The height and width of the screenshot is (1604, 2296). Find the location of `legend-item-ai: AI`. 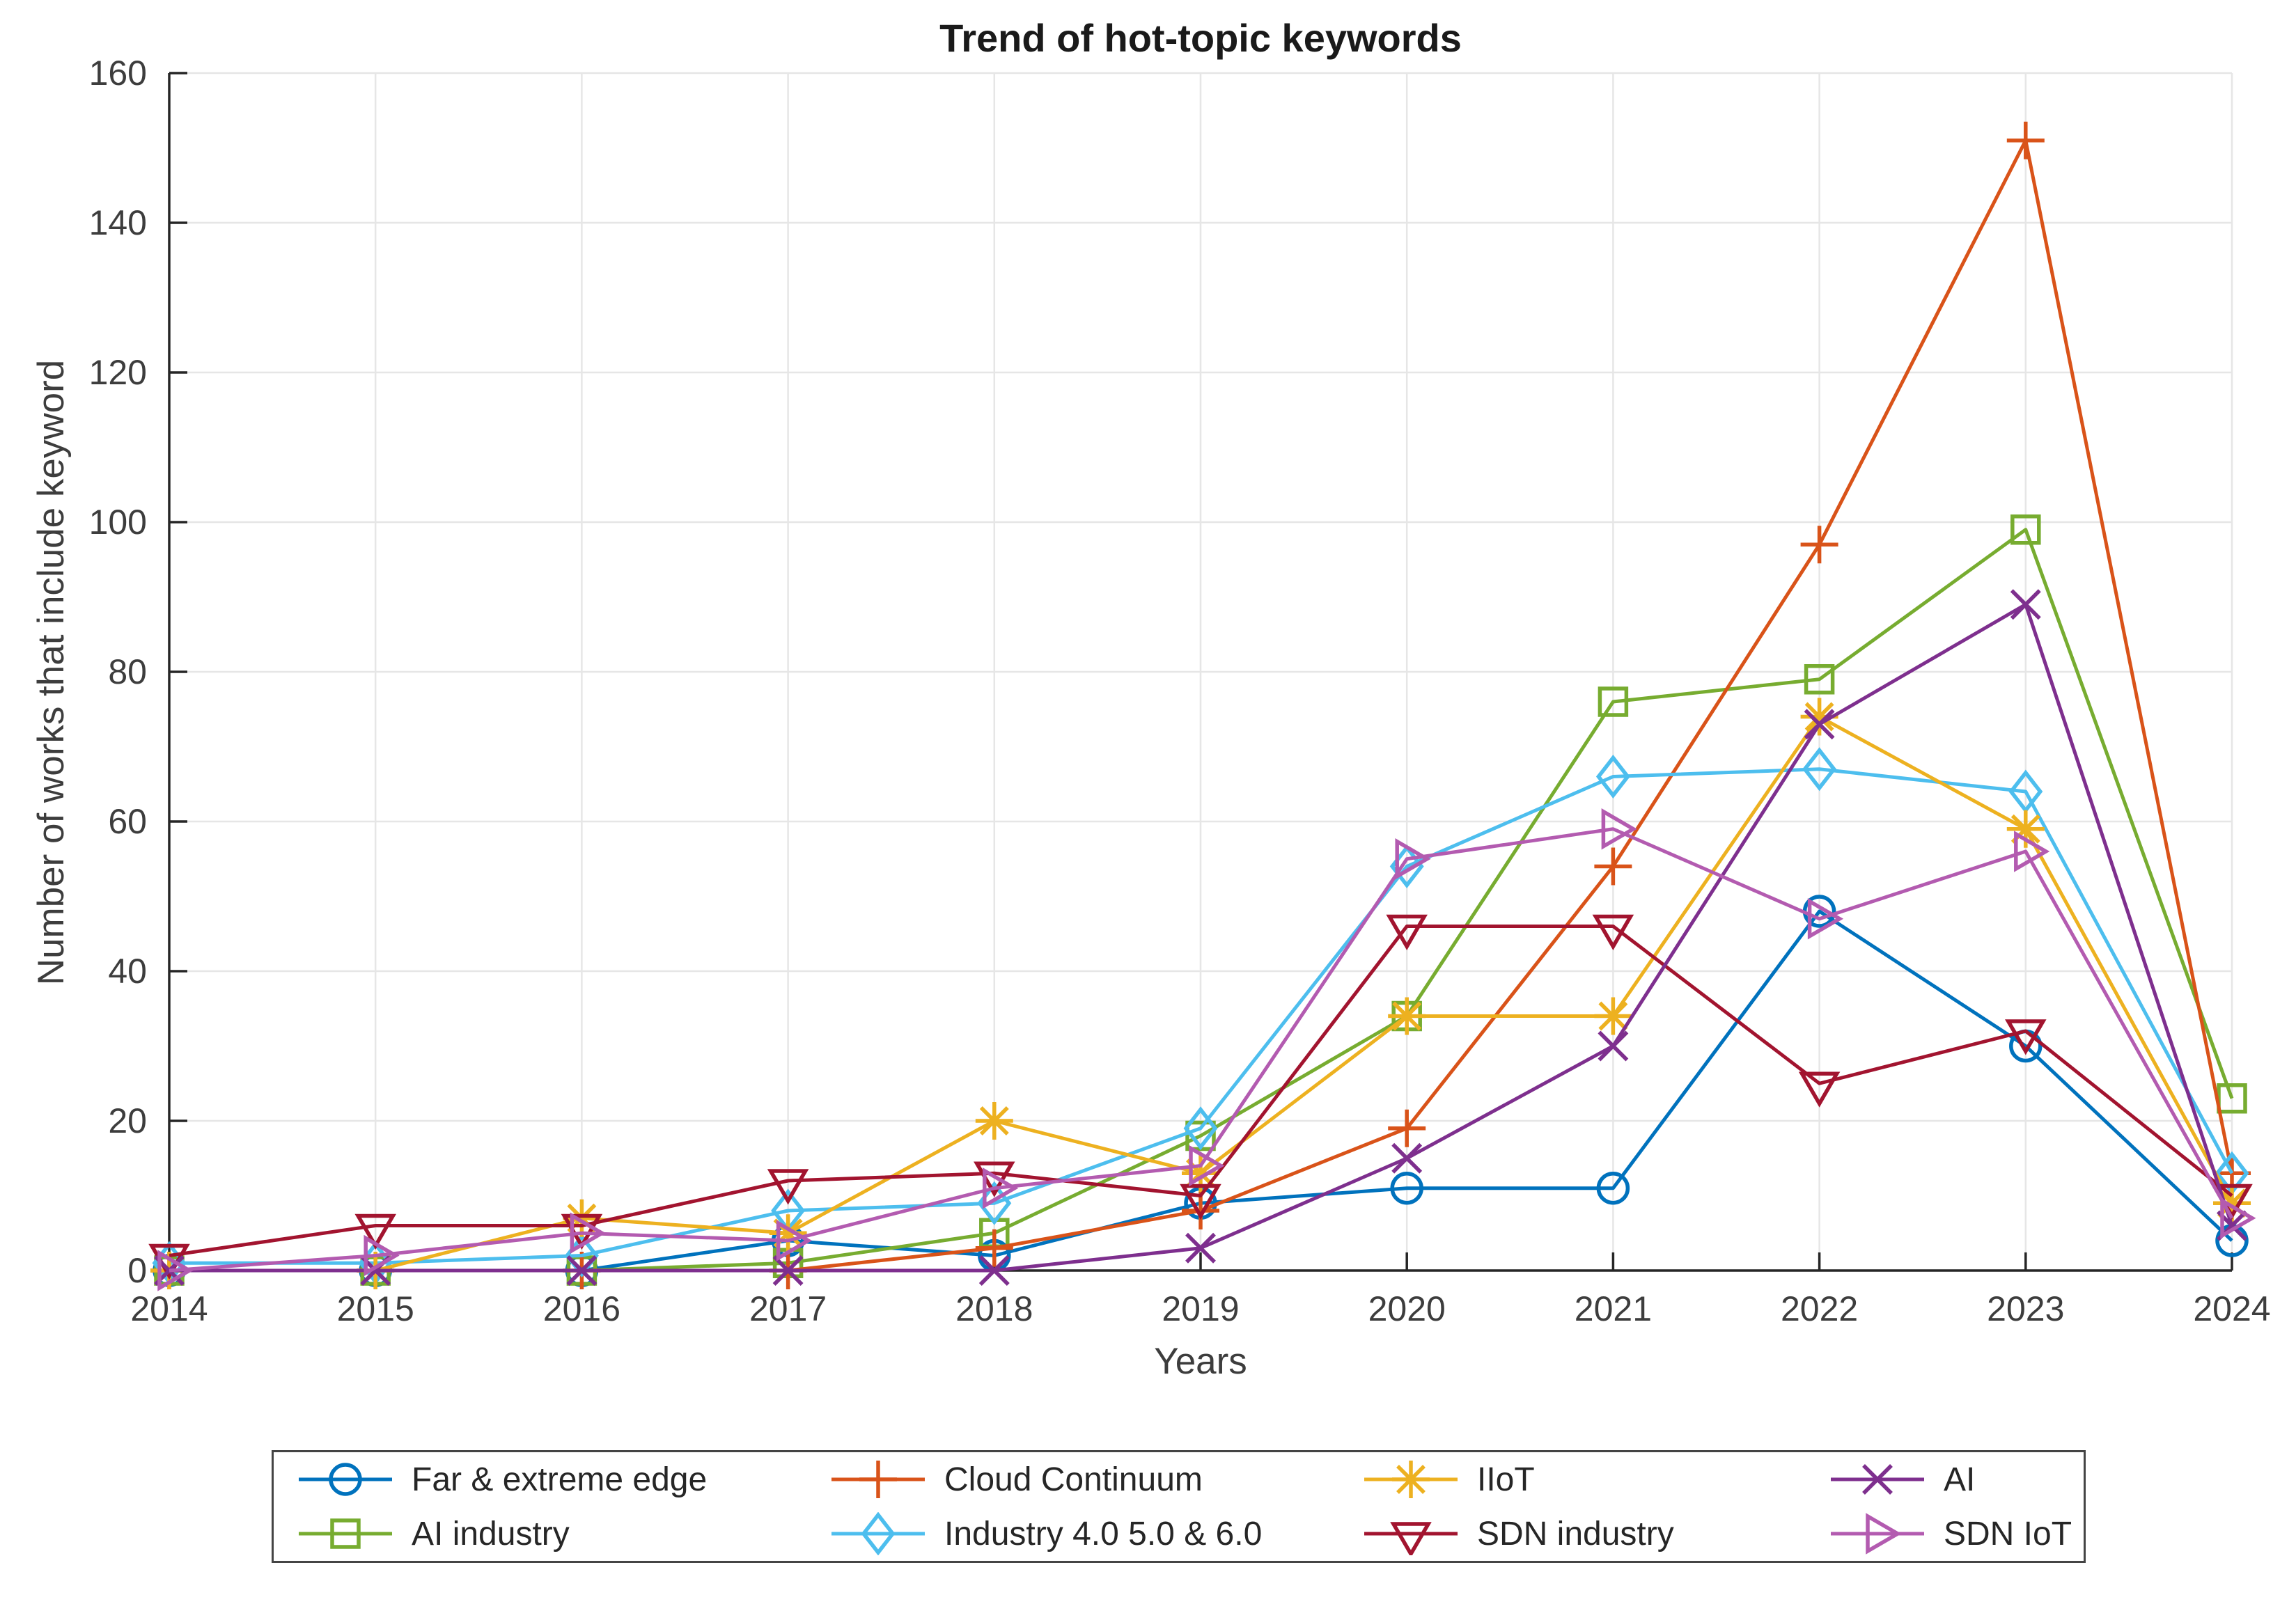

legend-item-ai: AI is located at coordinates (1954, 1479).